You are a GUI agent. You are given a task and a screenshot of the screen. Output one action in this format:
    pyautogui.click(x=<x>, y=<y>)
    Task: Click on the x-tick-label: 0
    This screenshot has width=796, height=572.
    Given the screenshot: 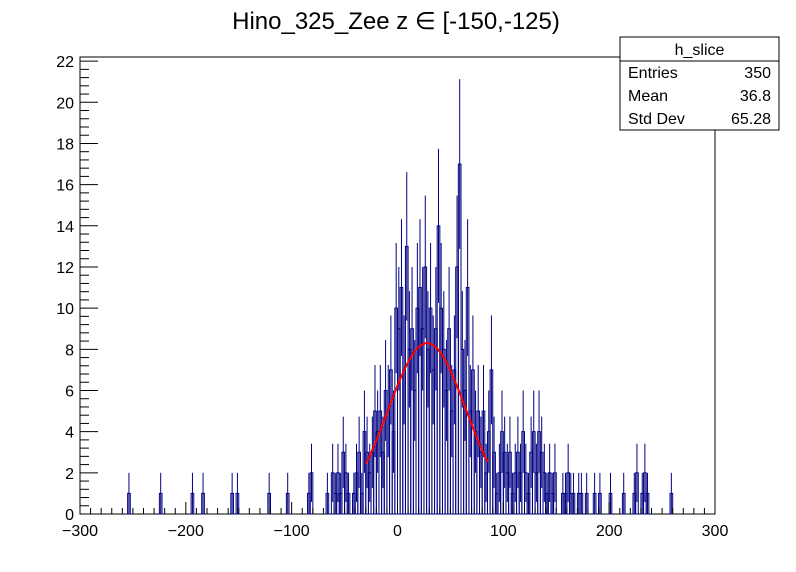 What is the action you would take?
    pyautogui.click(x=397, y=531)
    